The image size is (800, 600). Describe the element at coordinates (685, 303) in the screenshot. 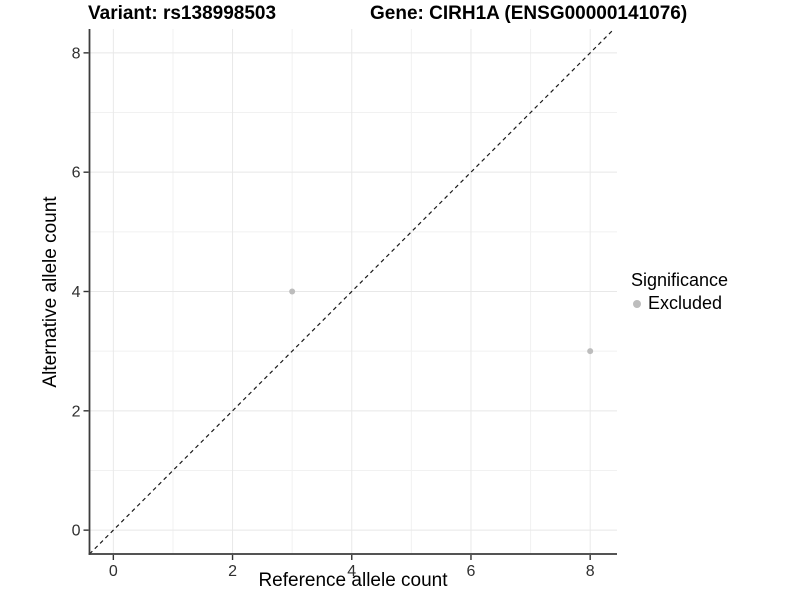

I see `legend-item-label: Excluded` at that location.